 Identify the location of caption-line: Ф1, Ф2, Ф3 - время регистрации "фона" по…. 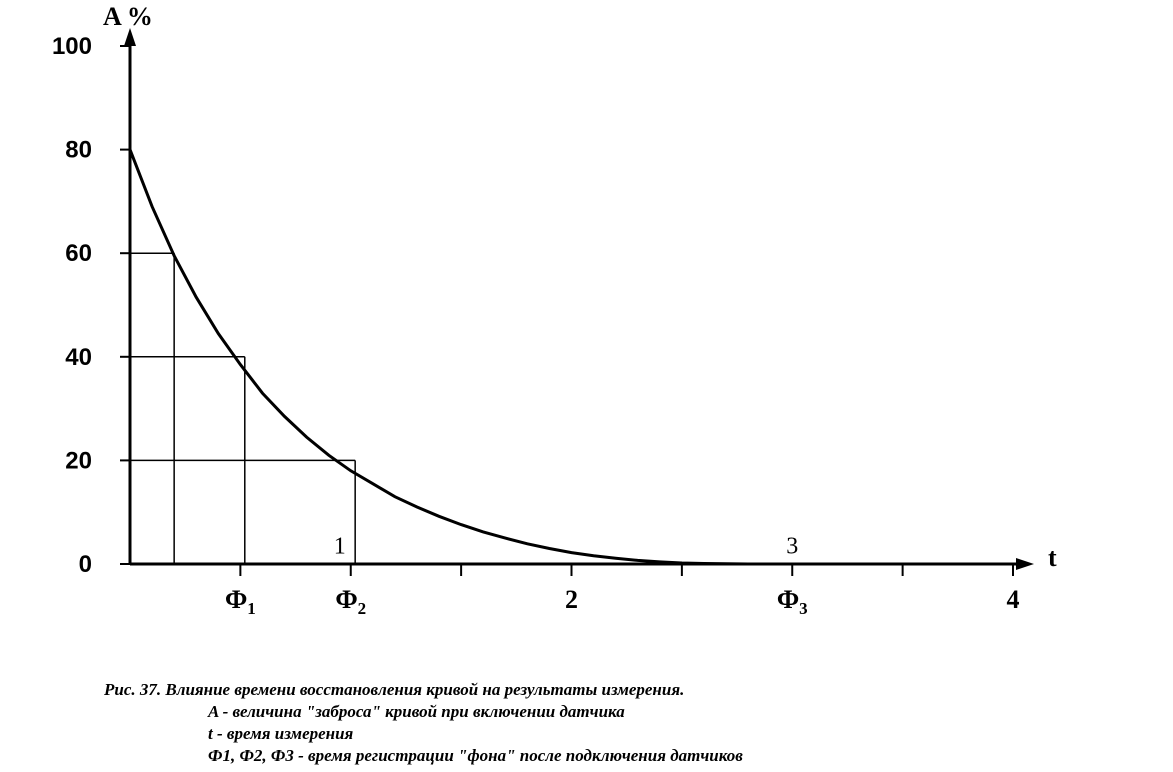
(475, 755).